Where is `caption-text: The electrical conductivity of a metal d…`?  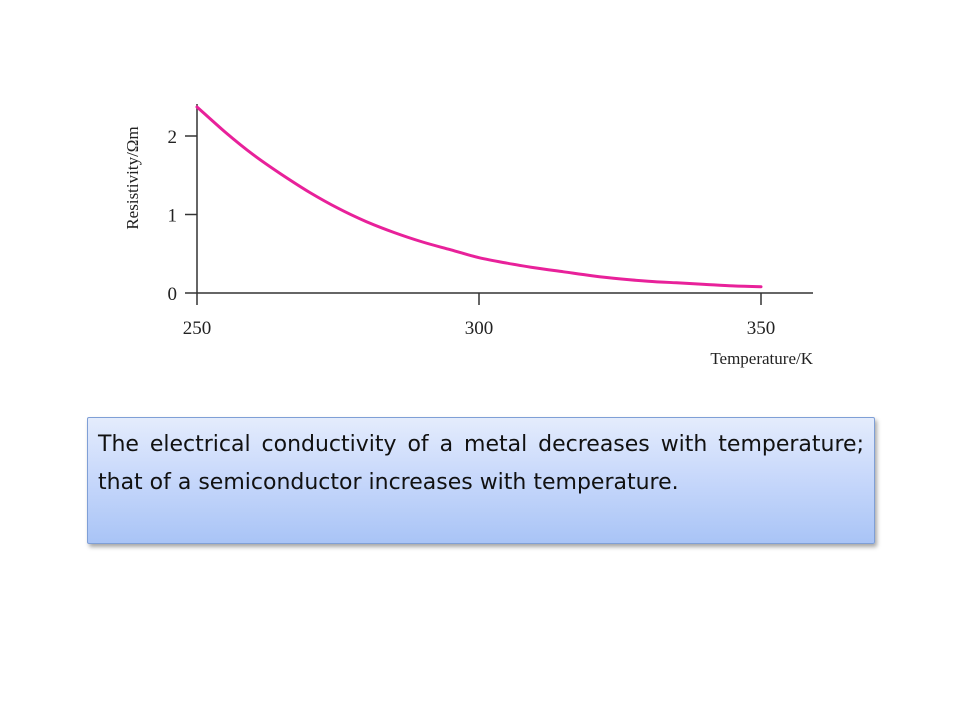
caption-text: The electrical conductivity of a metal d… is located at coordinates (481, 463).